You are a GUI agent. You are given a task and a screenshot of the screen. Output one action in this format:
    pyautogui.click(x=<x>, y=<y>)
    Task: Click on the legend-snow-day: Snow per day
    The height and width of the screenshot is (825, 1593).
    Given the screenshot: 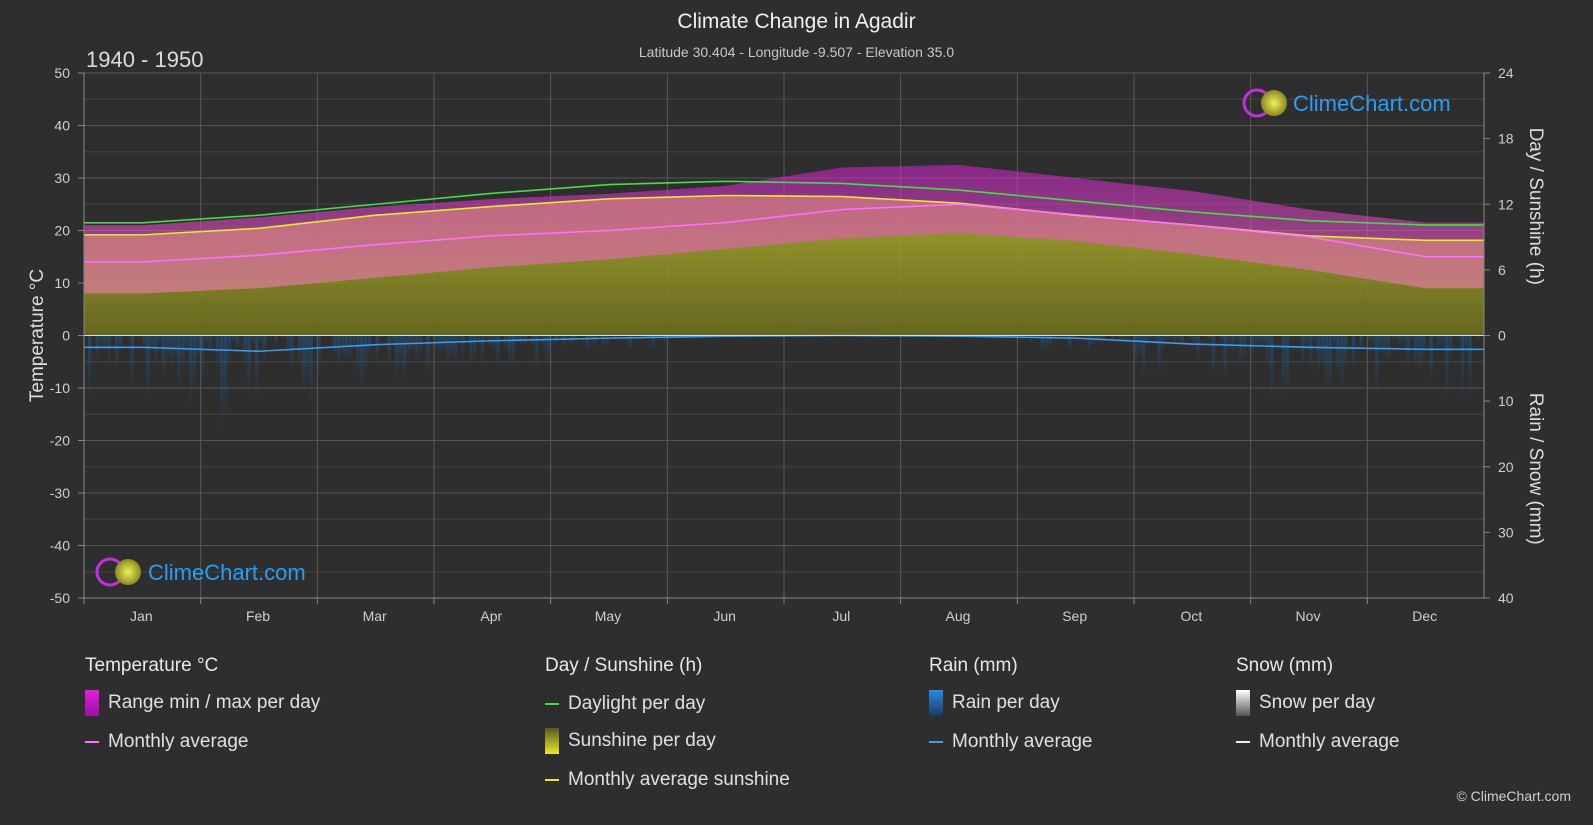 What is the action you would take?
    pyautogui.click(x=1305, y=703)
    